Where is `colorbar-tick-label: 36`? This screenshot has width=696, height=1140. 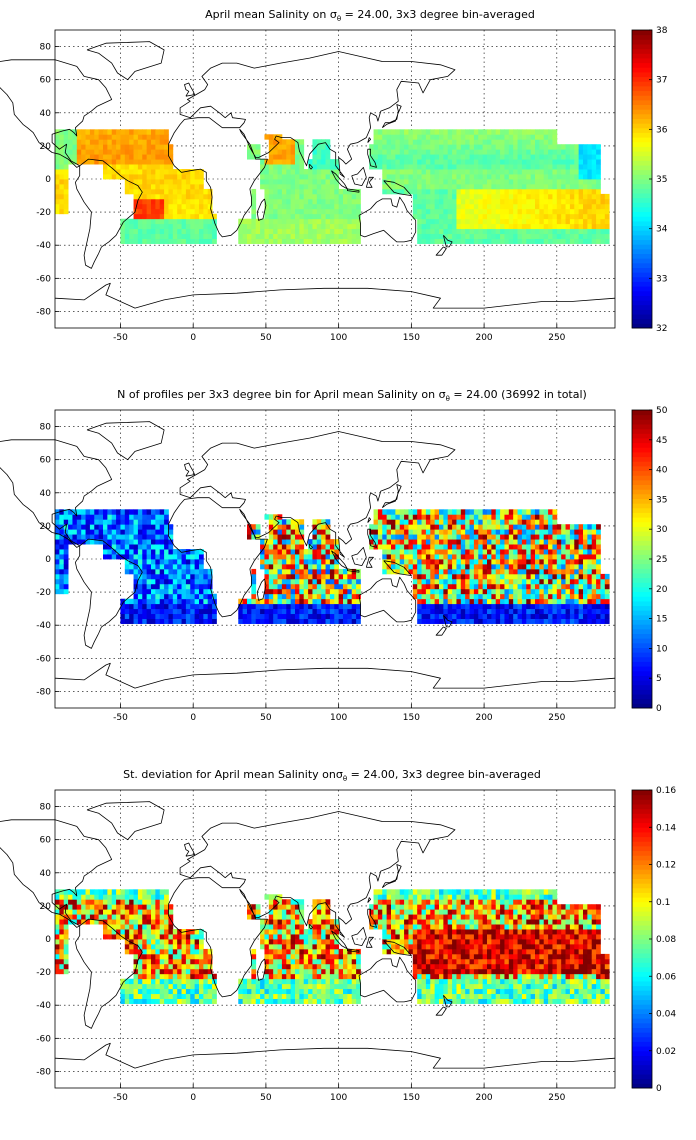 colorbar-tick-label: 36 is located at coordinates (662, 130).